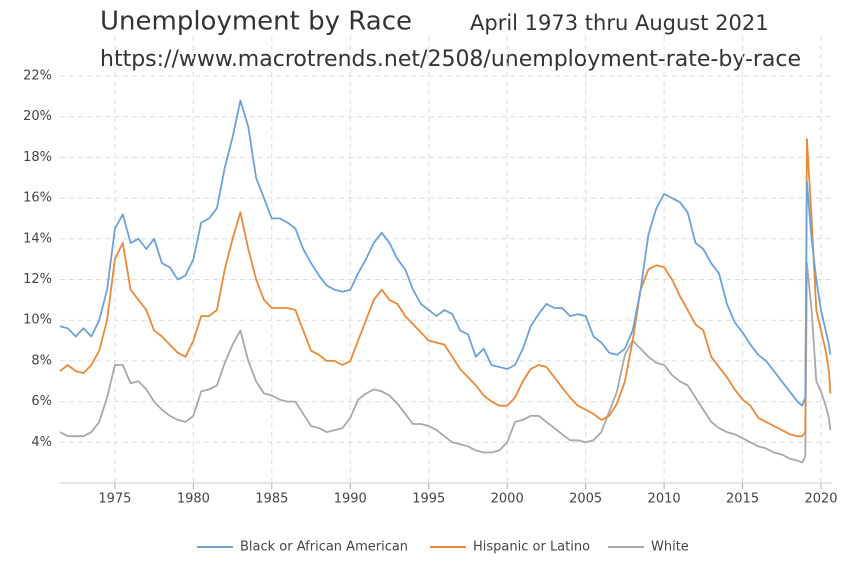 This screenshot has height=582, width=865. Describe the element at coordinates (670, 547) in the screenshot. I see `legend-label: White` at that location.